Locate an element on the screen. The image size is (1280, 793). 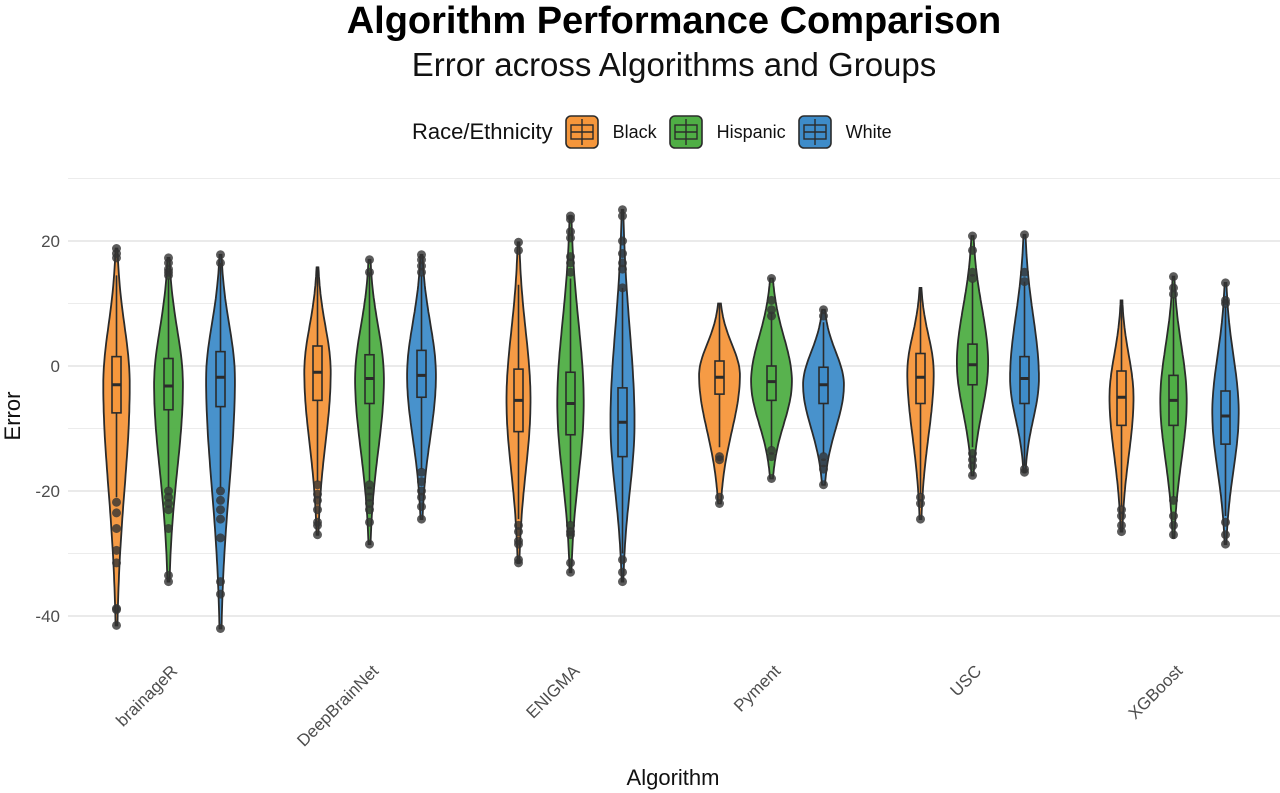
x-tick-label-xgboost: XGBoost is located at coordinates (1156, 692).